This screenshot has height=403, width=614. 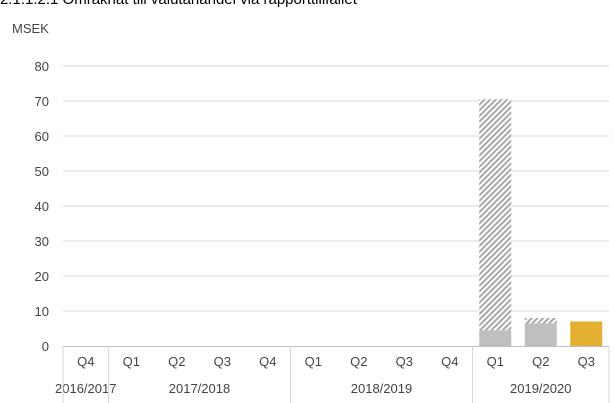 I want to click on y-tick-label: 50, so click(x=42, y=171).